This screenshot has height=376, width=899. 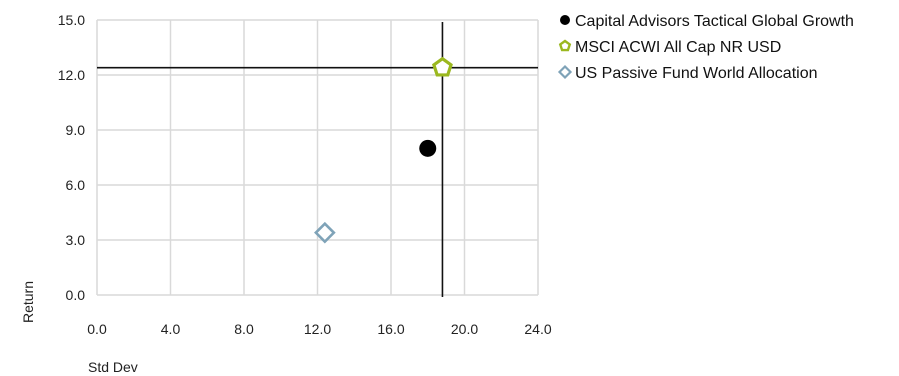 What do you see at coordinates (71, 20) in the screenshot?
I see `y-tick-label: 15.0` at bounding box center [71, 20].